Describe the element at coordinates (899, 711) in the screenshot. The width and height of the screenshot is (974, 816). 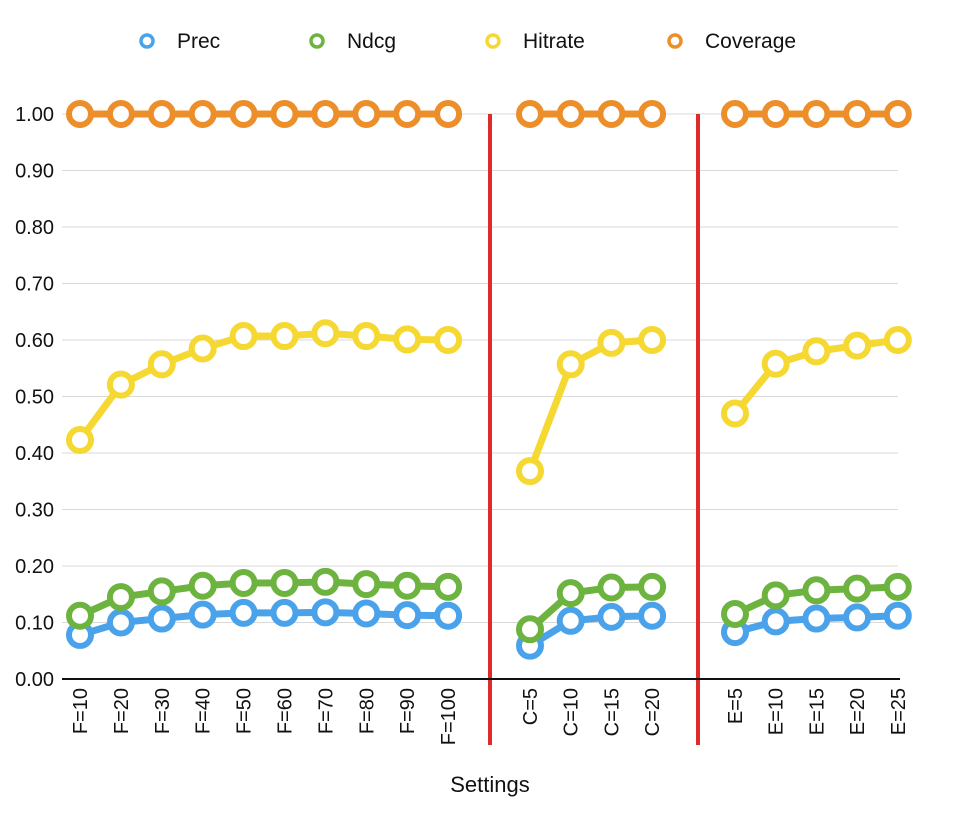
I see `x-tick-label: E=25` at that location.